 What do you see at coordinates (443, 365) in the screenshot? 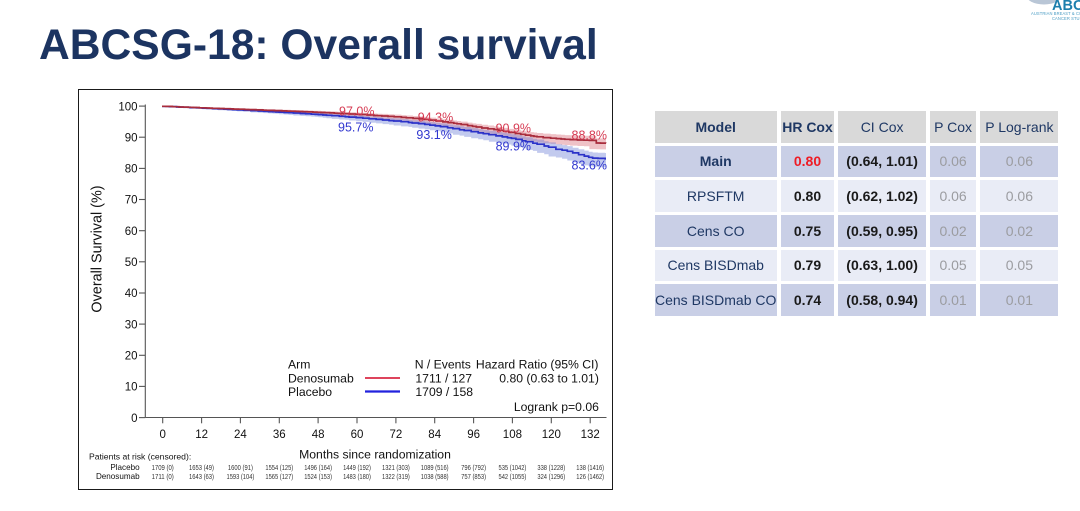
I see `svg-text: N / Events` at bounding box center [443, 365].